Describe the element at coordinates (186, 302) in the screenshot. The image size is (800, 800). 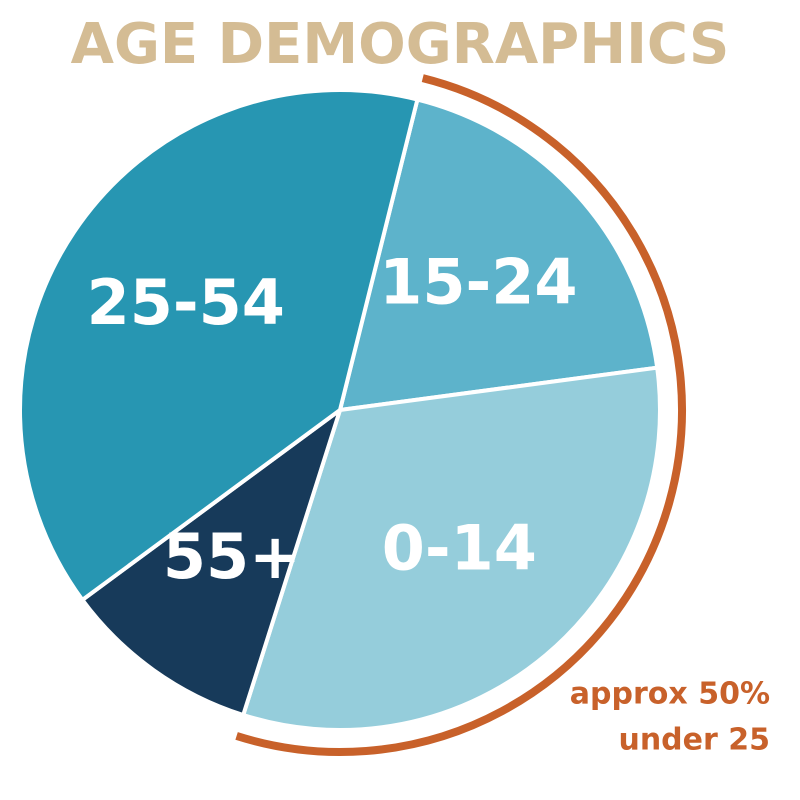
I see `slice-label: 25-54` at that location.